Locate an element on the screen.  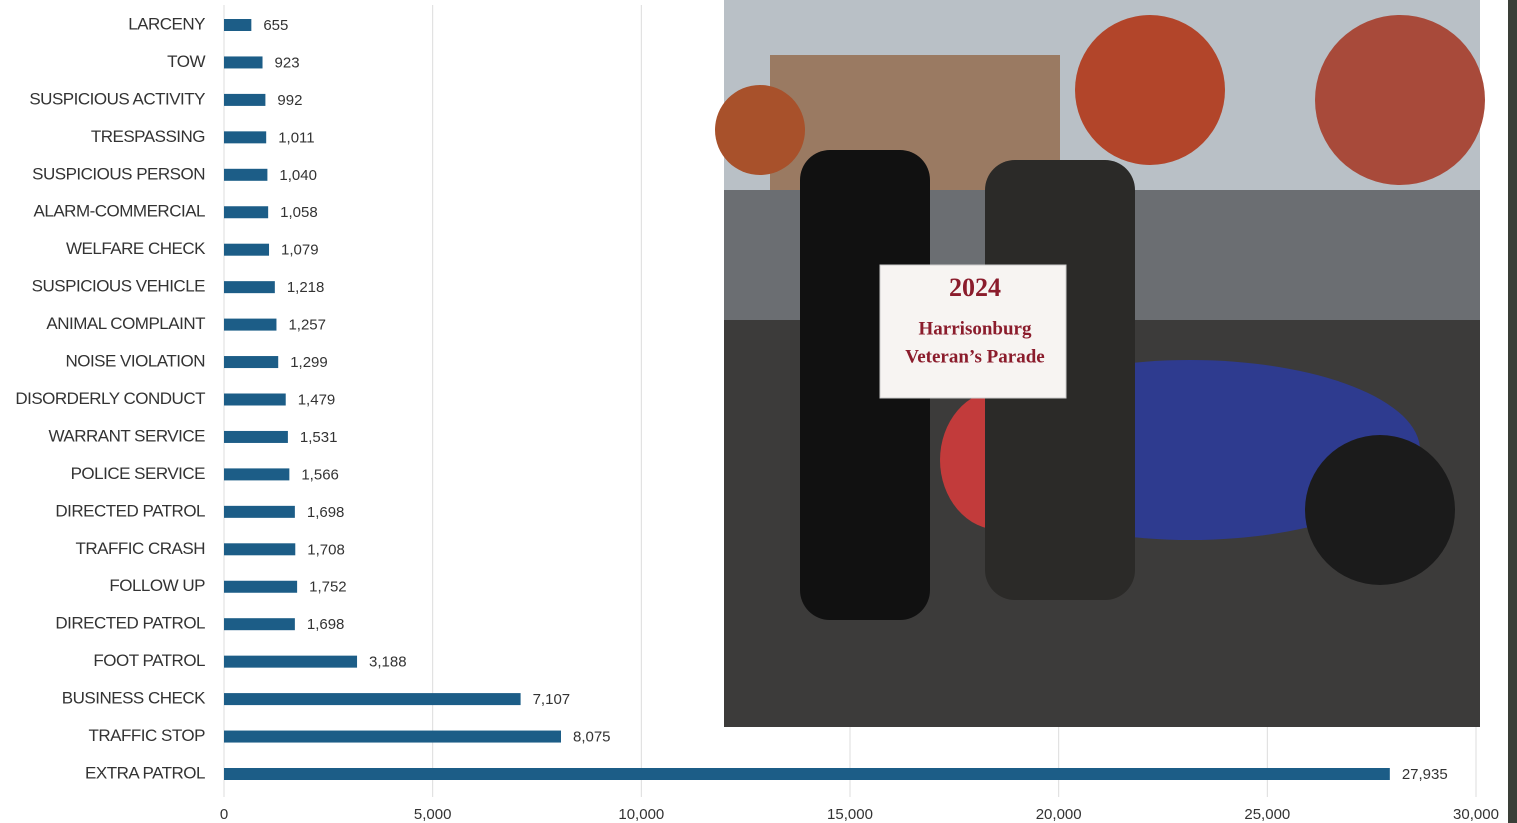
y-tick-label: TRAFFIC STOP is located at coordinates (147, 735).